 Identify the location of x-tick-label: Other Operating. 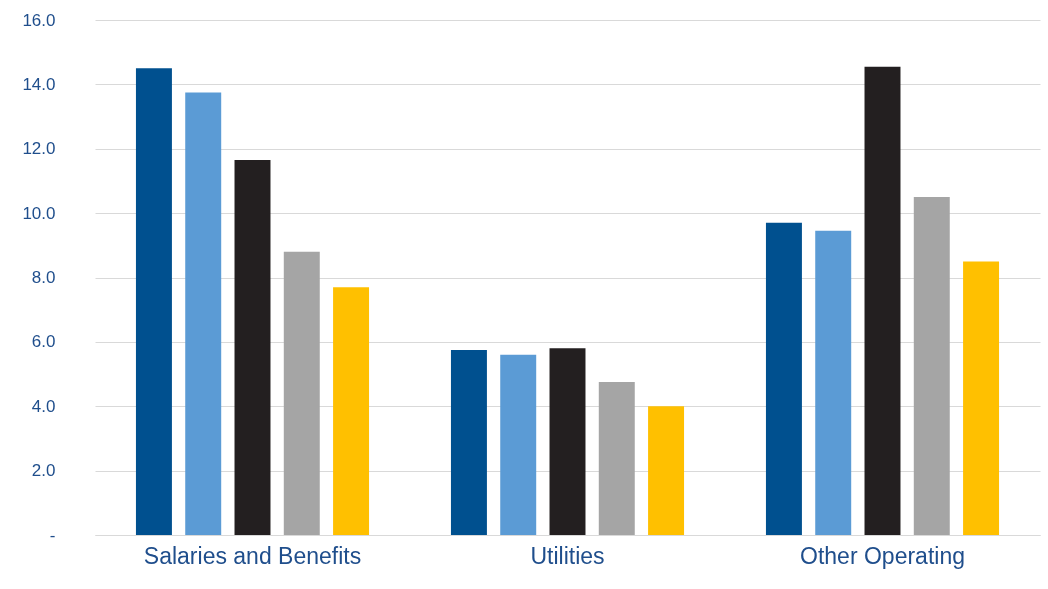
(882, 555).